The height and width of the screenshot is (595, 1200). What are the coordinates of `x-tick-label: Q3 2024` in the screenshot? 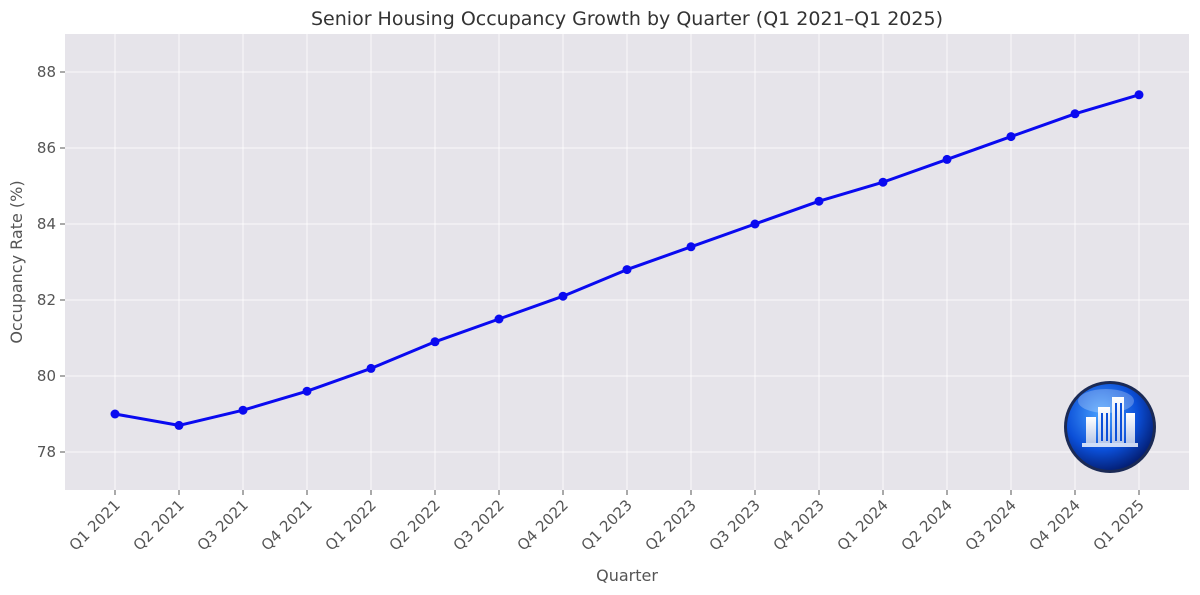 It's located at (991, 525).